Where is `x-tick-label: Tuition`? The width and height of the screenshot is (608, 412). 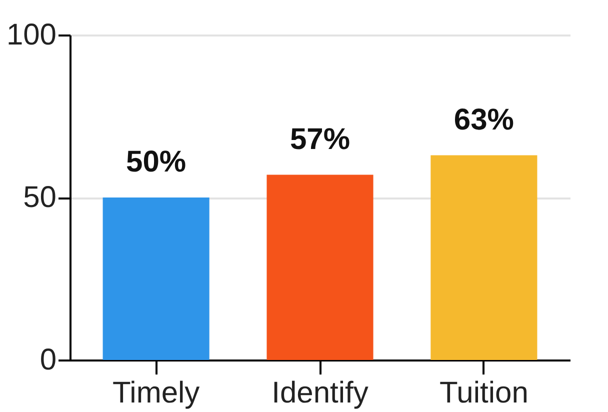 x-tick-label: Tuition is located at coordinates (483, 393).